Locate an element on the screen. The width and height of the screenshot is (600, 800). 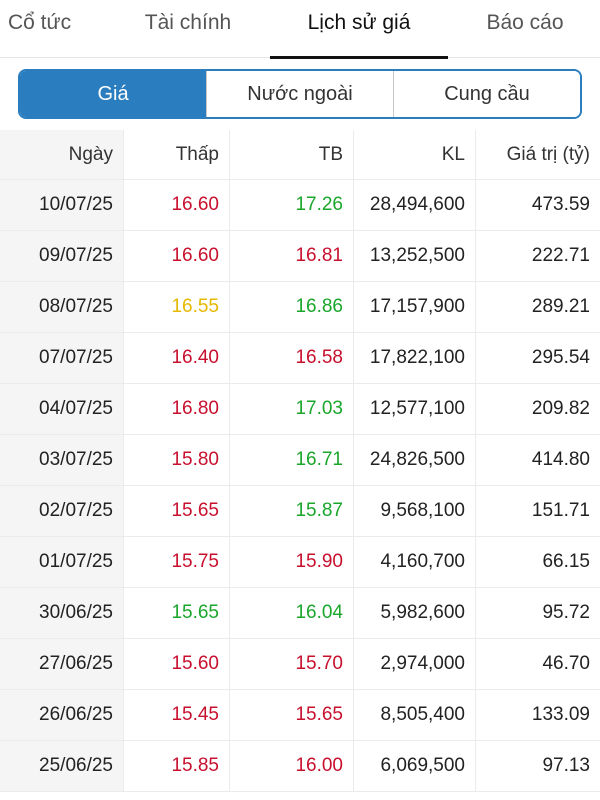
cell-volume: 2,974,000 is located at coordinates (415, 664).